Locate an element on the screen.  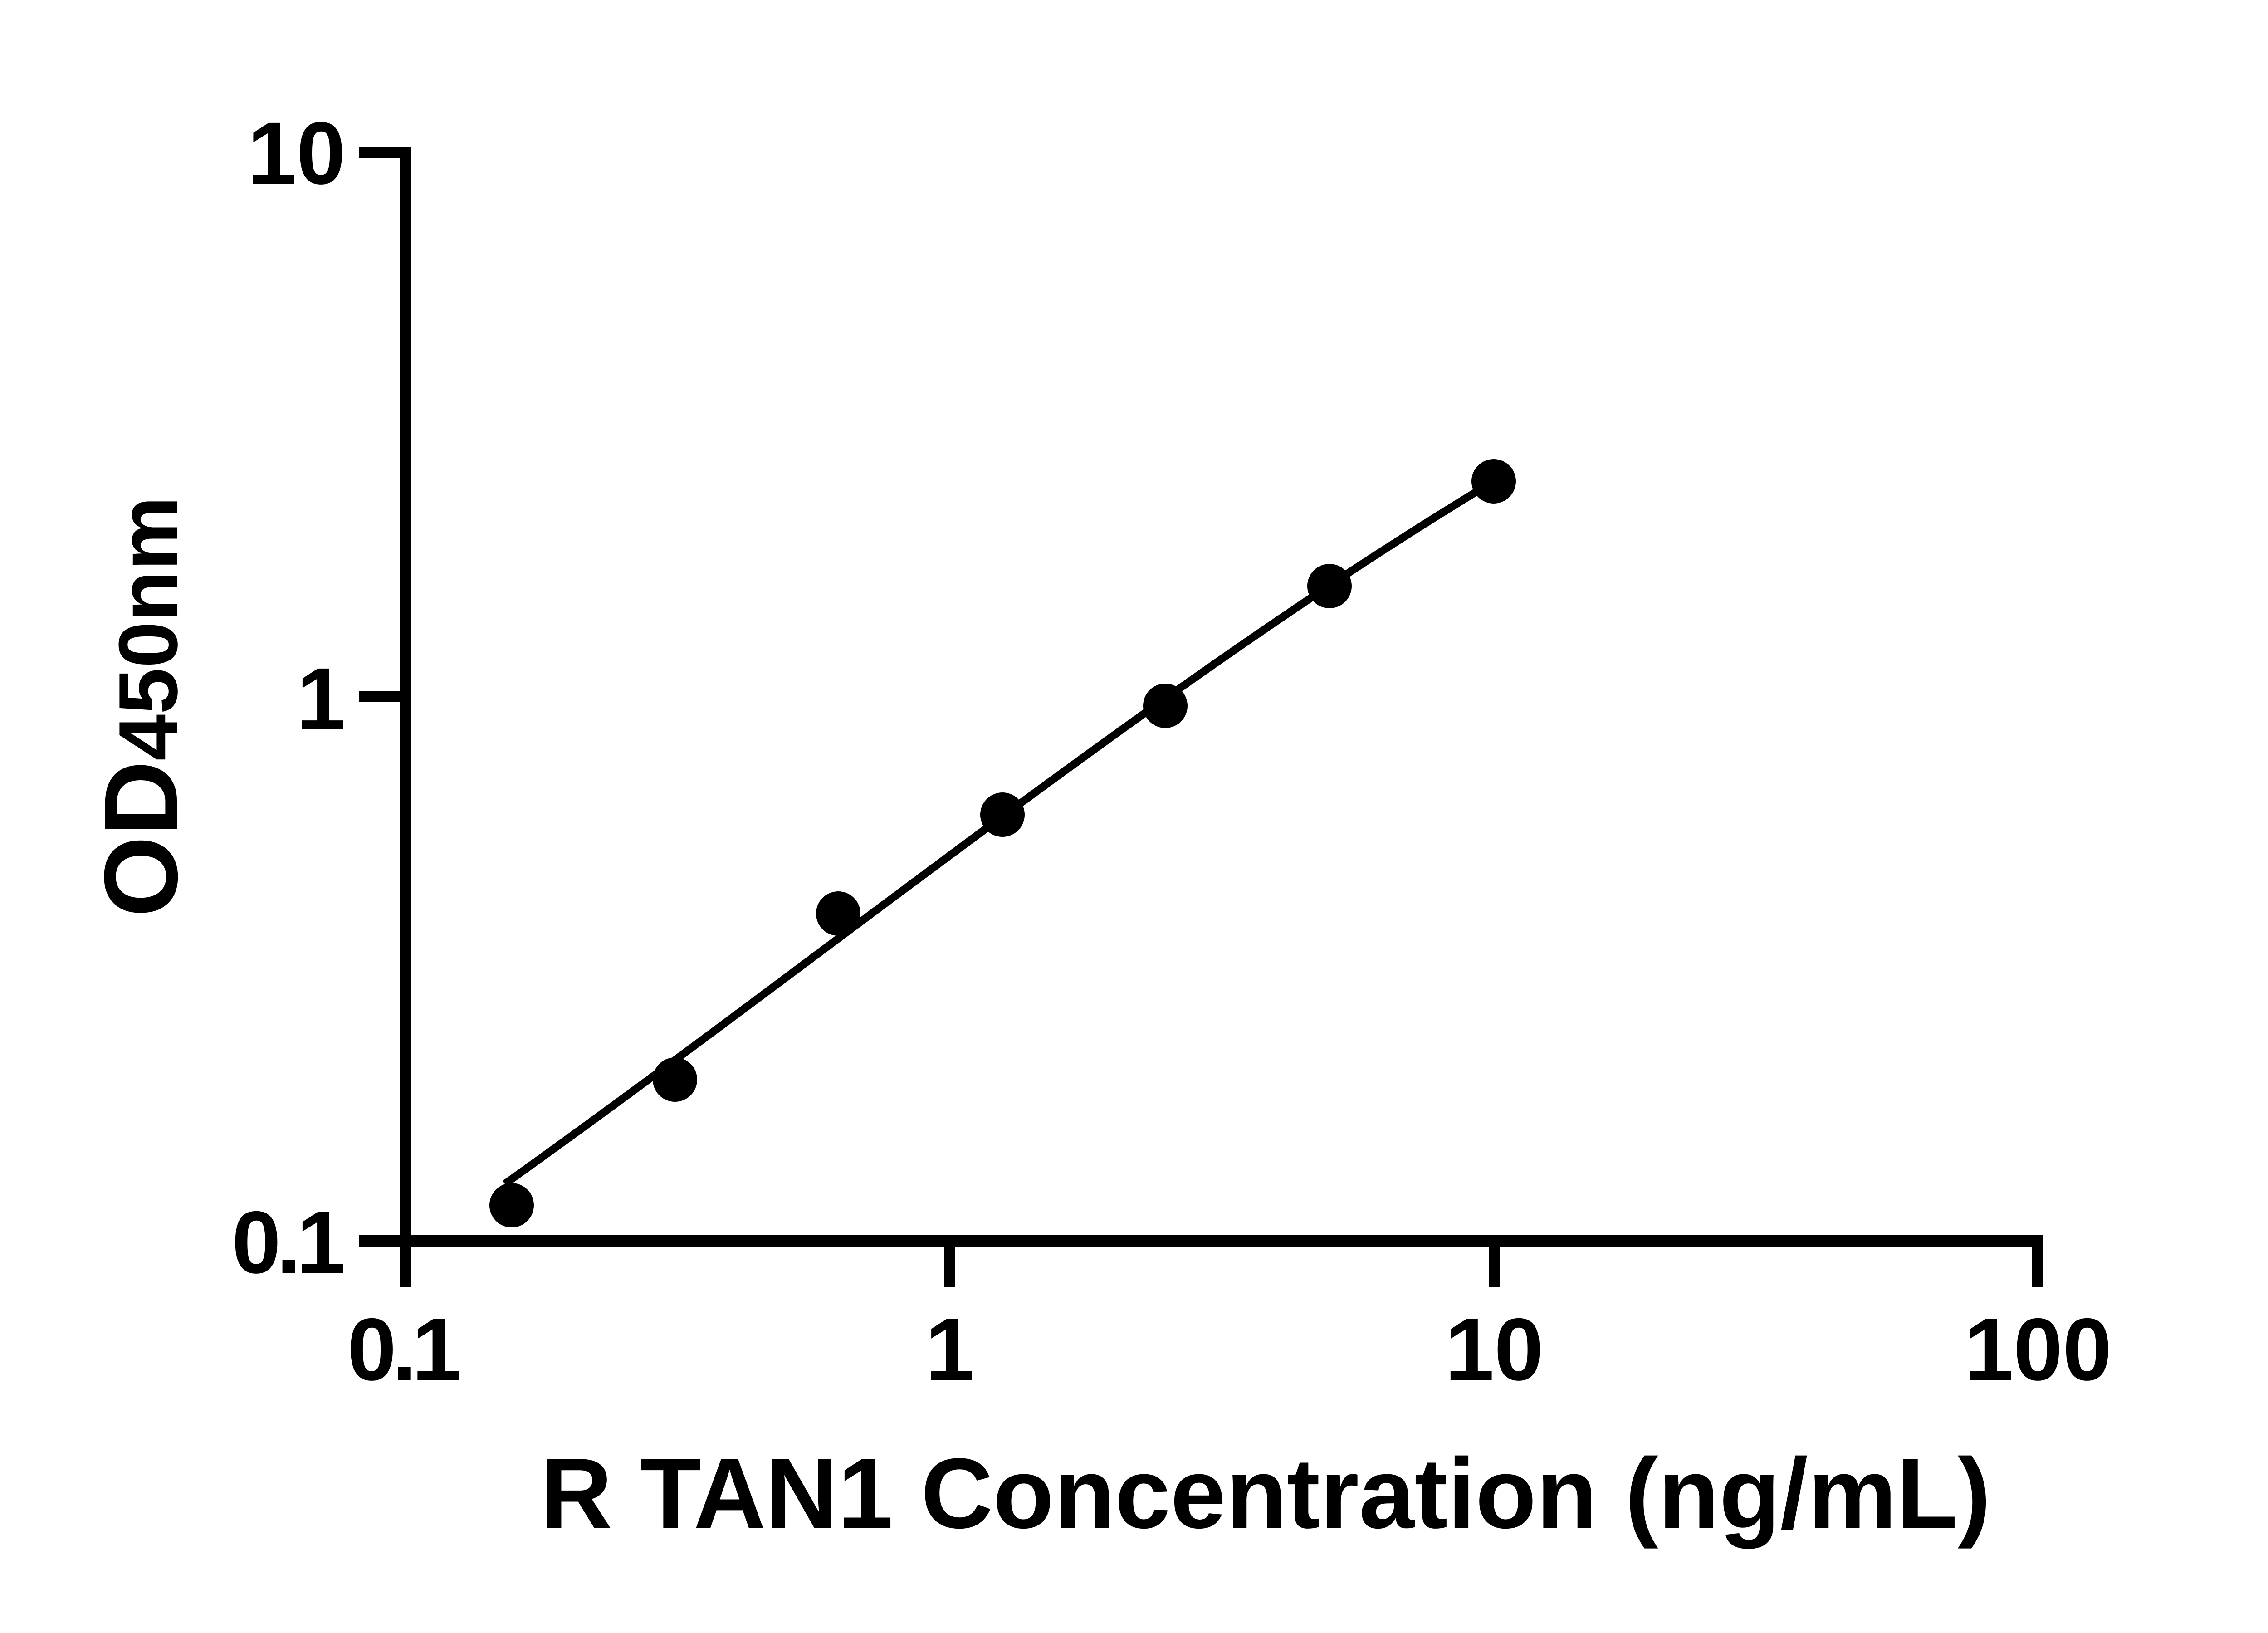
svg-text: R TAN1 Concentration (ng/mL) is located at coordinates (1265, 1493).